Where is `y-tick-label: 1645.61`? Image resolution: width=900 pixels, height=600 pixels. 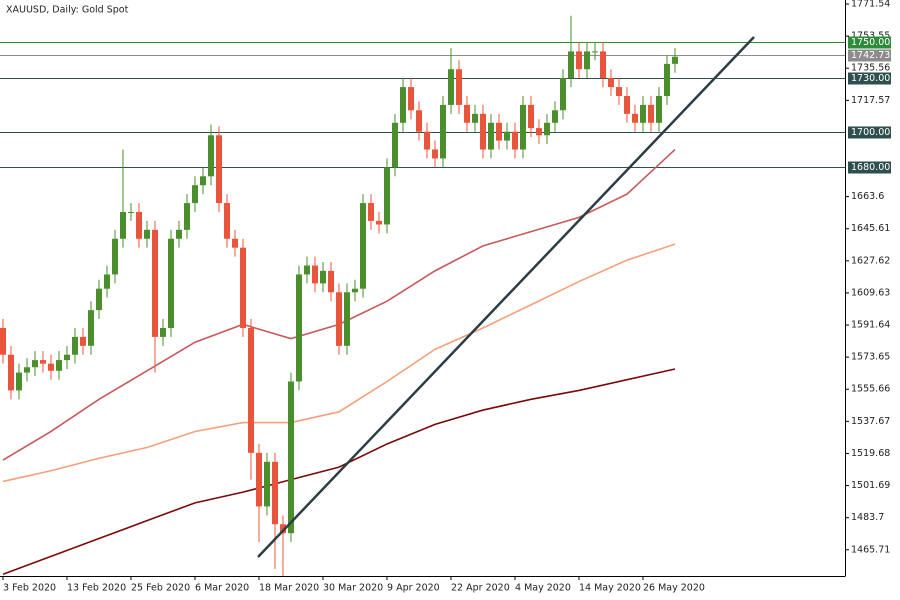 y-tick-label: 1645.61 is located at coordinates (870, 228).